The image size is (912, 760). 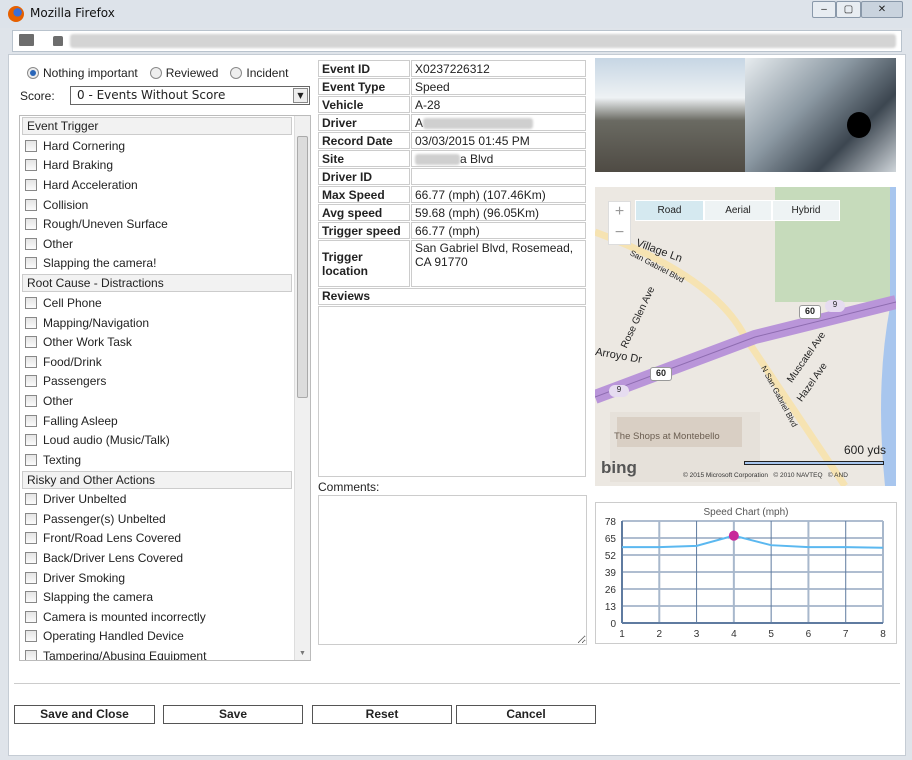 What do you see at coordinates (113, 636) in the screenshot?
I see `checkbox-label: Operating Handled Device` at bounding box center [113, 636].